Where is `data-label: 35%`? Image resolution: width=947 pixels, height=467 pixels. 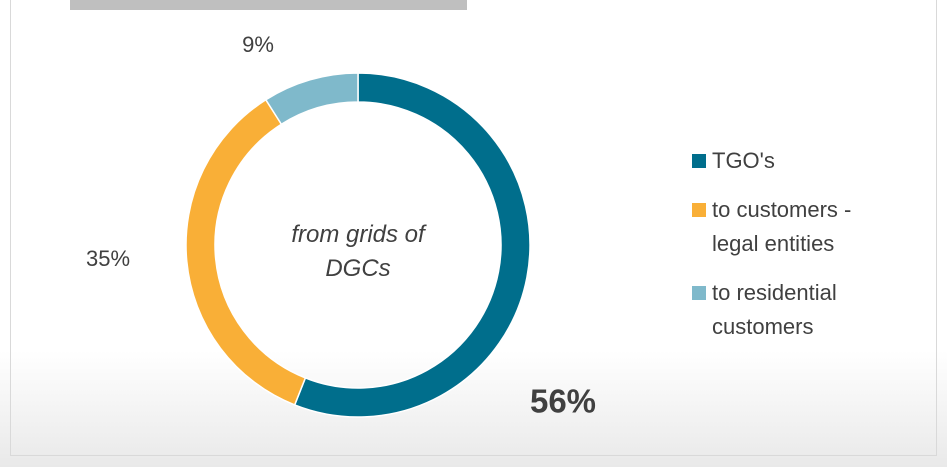 data-label: 35% is located at coordinates (108, 258).